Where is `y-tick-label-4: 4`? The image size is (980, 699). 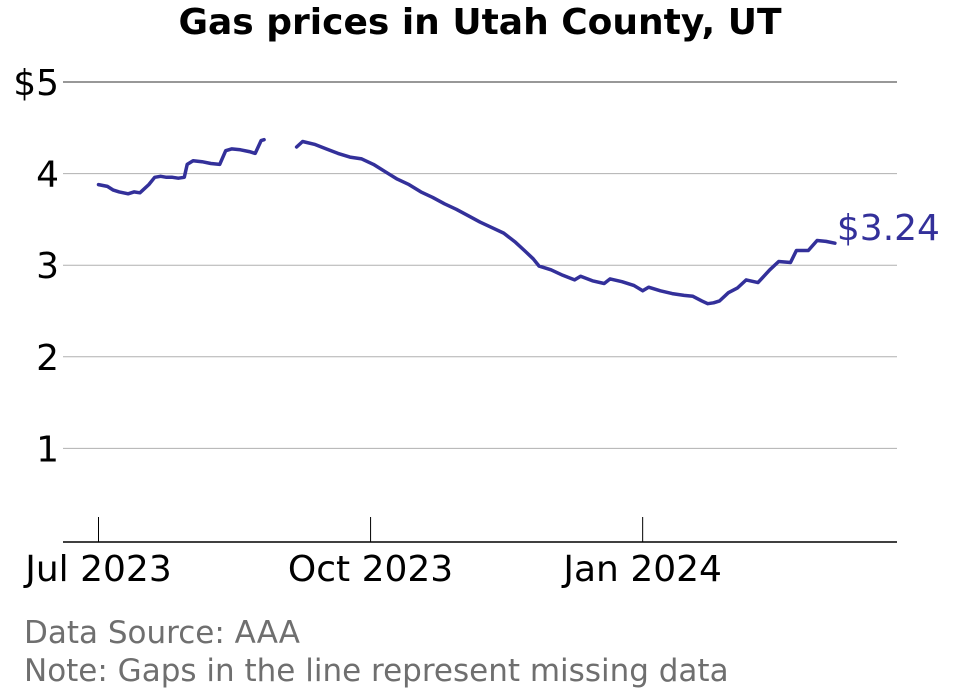 y-tick-label-4: 4 is located at coordinates (47, 175).